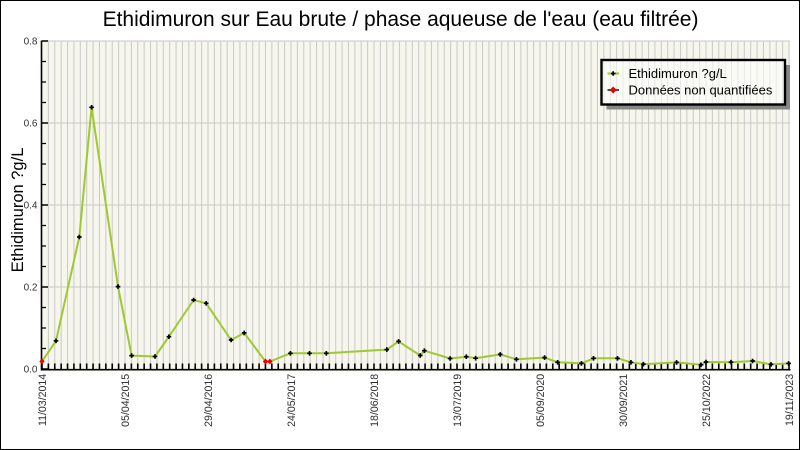 The image size is (800, 450). What do you see at coordinates (126, 400) in the screenshot?
I see `svg-text: 05/04/2015` at bounding box center [126, 400].